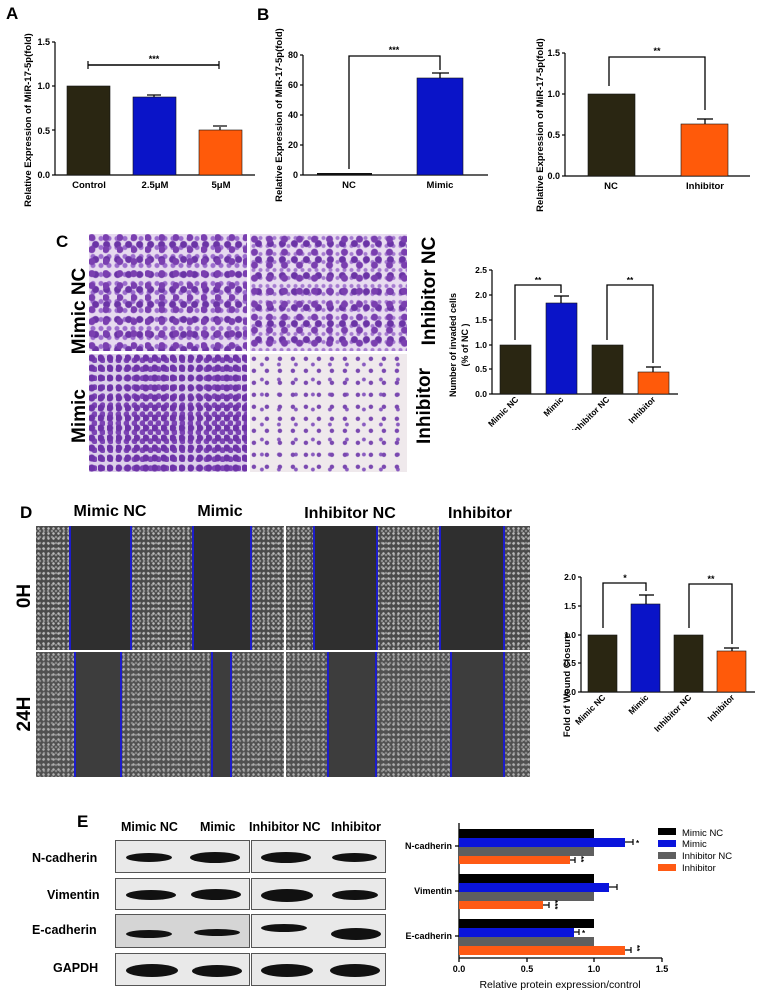  I want to click on row-label-24h: 24H, so click(24, 714).